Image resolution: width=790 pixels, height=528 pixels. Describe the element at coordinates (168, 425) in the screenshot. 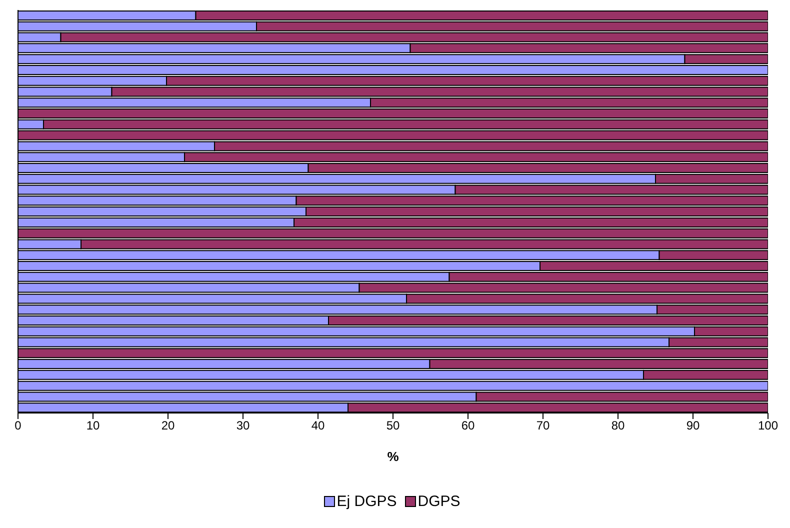

I see `x-tick-label: 20` at that location.